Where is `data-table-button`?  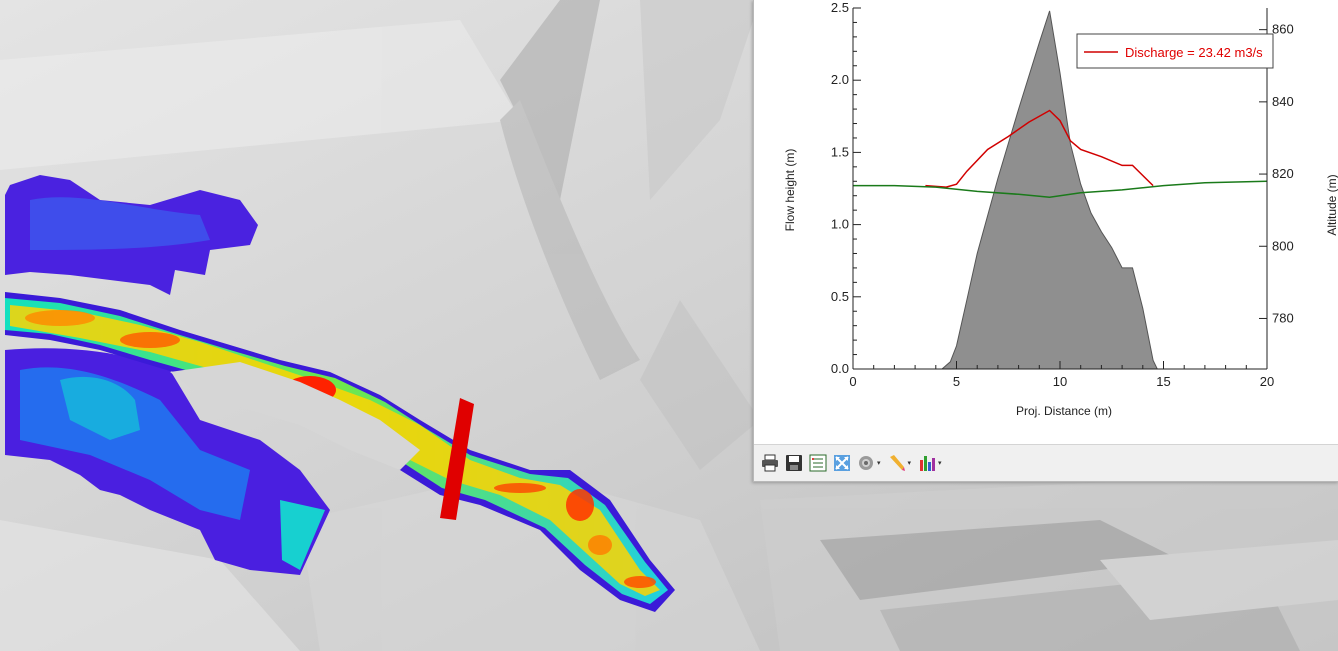
data-table-button is located at coordinates (818, 463).